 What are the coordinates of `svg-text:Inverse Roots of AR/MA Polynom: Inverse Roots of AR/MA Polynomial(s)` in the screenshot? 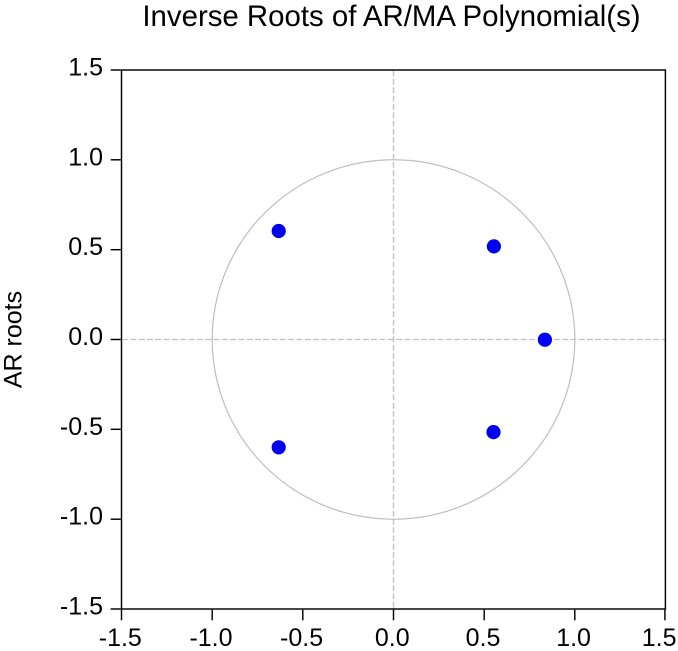 It's located at (391, 16).